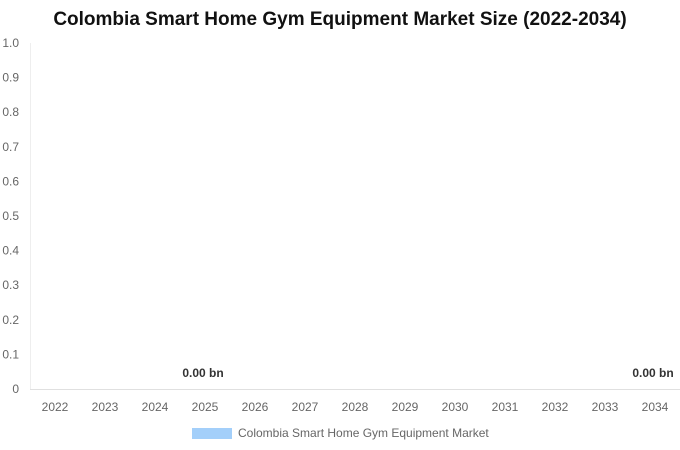 The width and height of the screenshot is (680, 450). I want to click on y-tick-label: 0.8, so click(10, 112).